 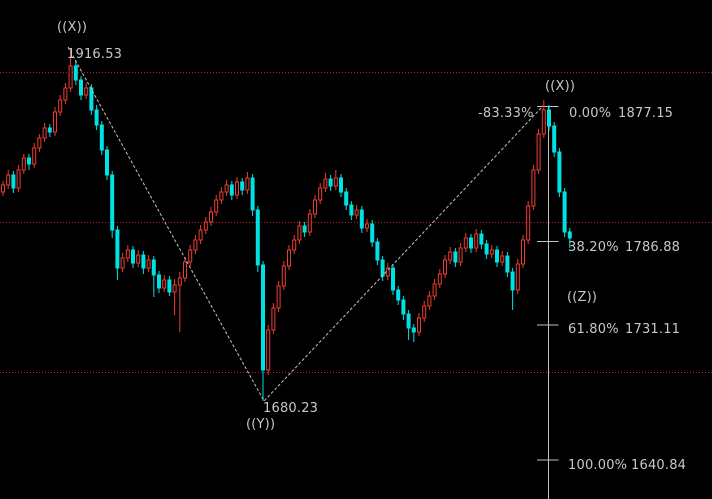 What do you see at coordinates (261, 424) in the screenshot?
I see `wave-label-y: ((Y))` at bounding box center [261, 424].